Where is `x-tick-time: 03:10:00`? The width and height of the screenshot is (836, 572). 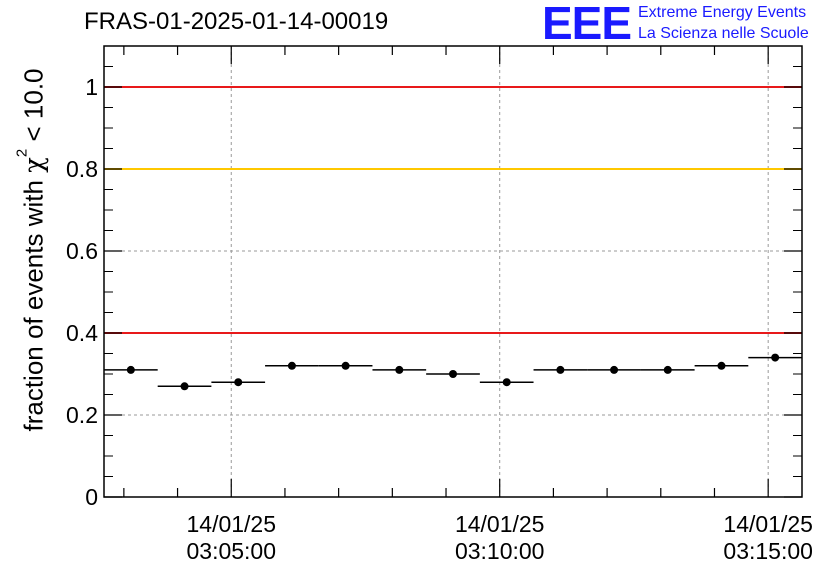
x-tick-time: 03:10:00 is located at coordinates (500, 551).